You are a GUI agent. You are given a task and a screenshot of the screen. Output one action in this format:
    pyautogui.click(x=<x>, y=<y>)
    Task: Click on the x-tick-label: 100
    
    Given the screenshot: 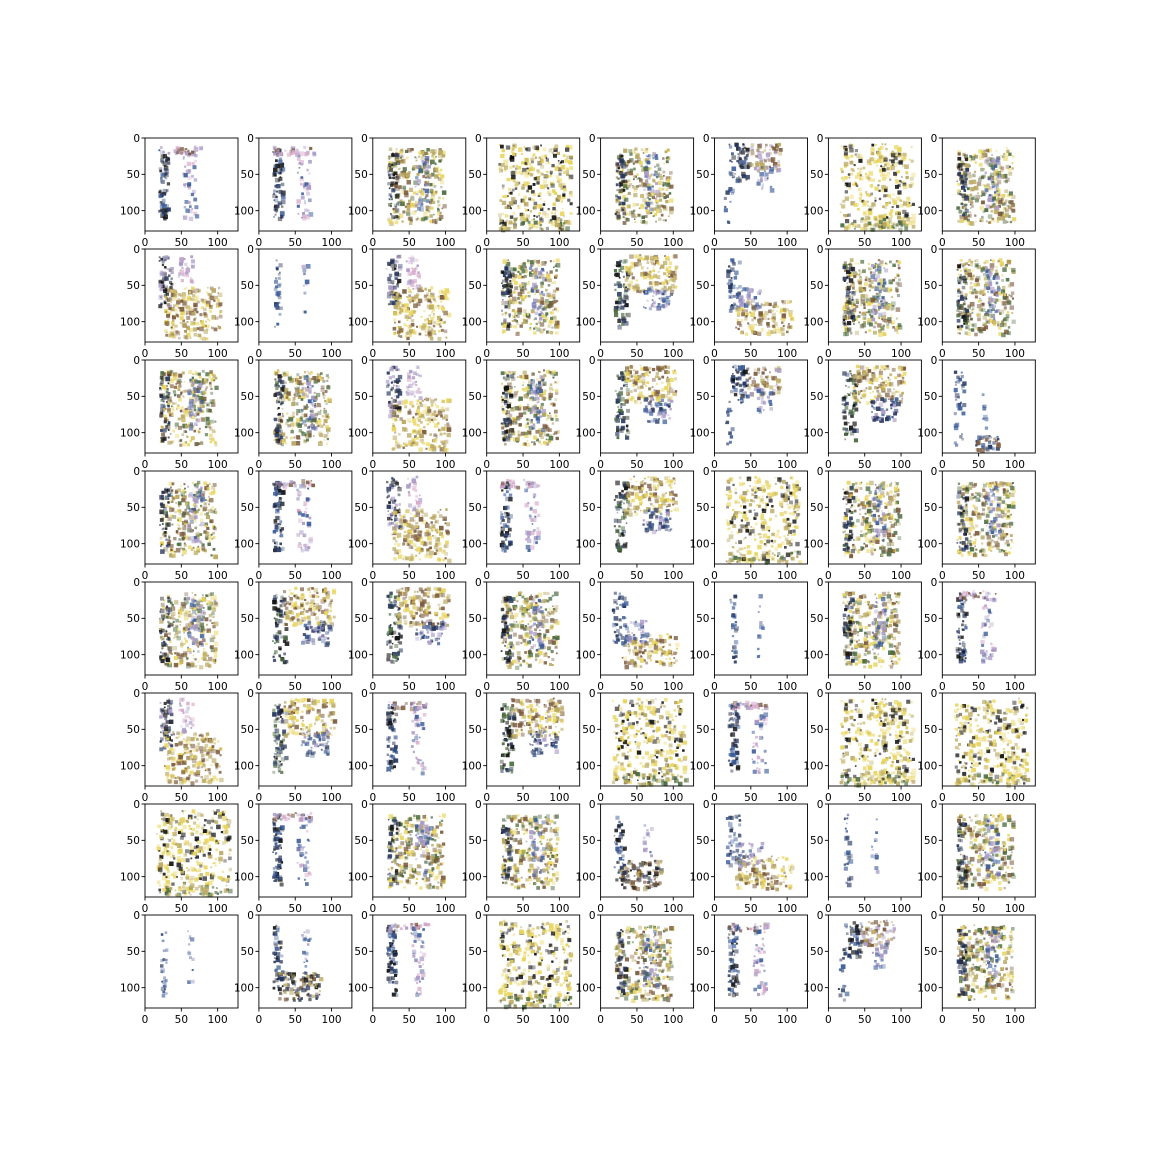 What is the action you would take?
    pyautogui.click(x=218, y=243)
    